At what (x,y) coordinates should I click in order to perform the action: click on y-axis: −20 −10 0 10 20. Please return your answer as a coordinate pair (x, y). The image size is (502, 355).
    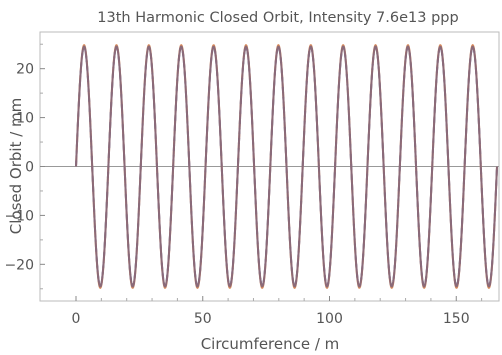
    Looking at the image, I should click on (24, 166).